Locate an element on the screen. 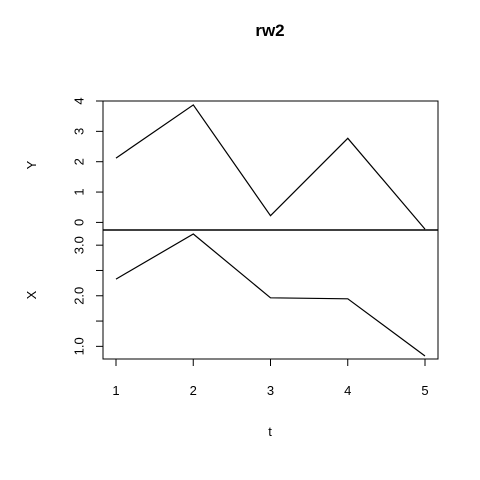 Image resolution: width=480 pixels, height=480 pixels. y-tick-label: 1.0 is located at coordinates (78, 346).